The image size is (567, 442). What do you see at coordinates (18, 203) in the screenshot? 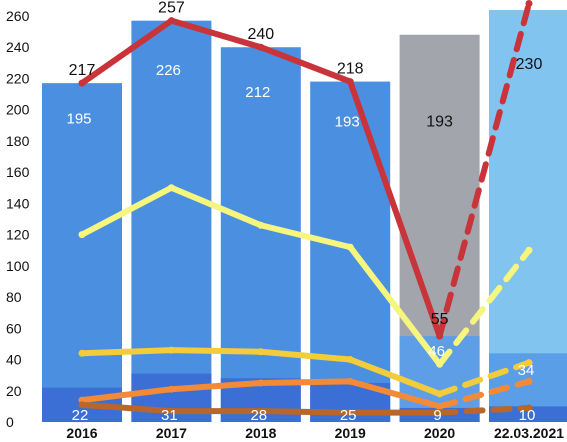
I see `y-tick-label: 140` at bounding box center [18, 203].